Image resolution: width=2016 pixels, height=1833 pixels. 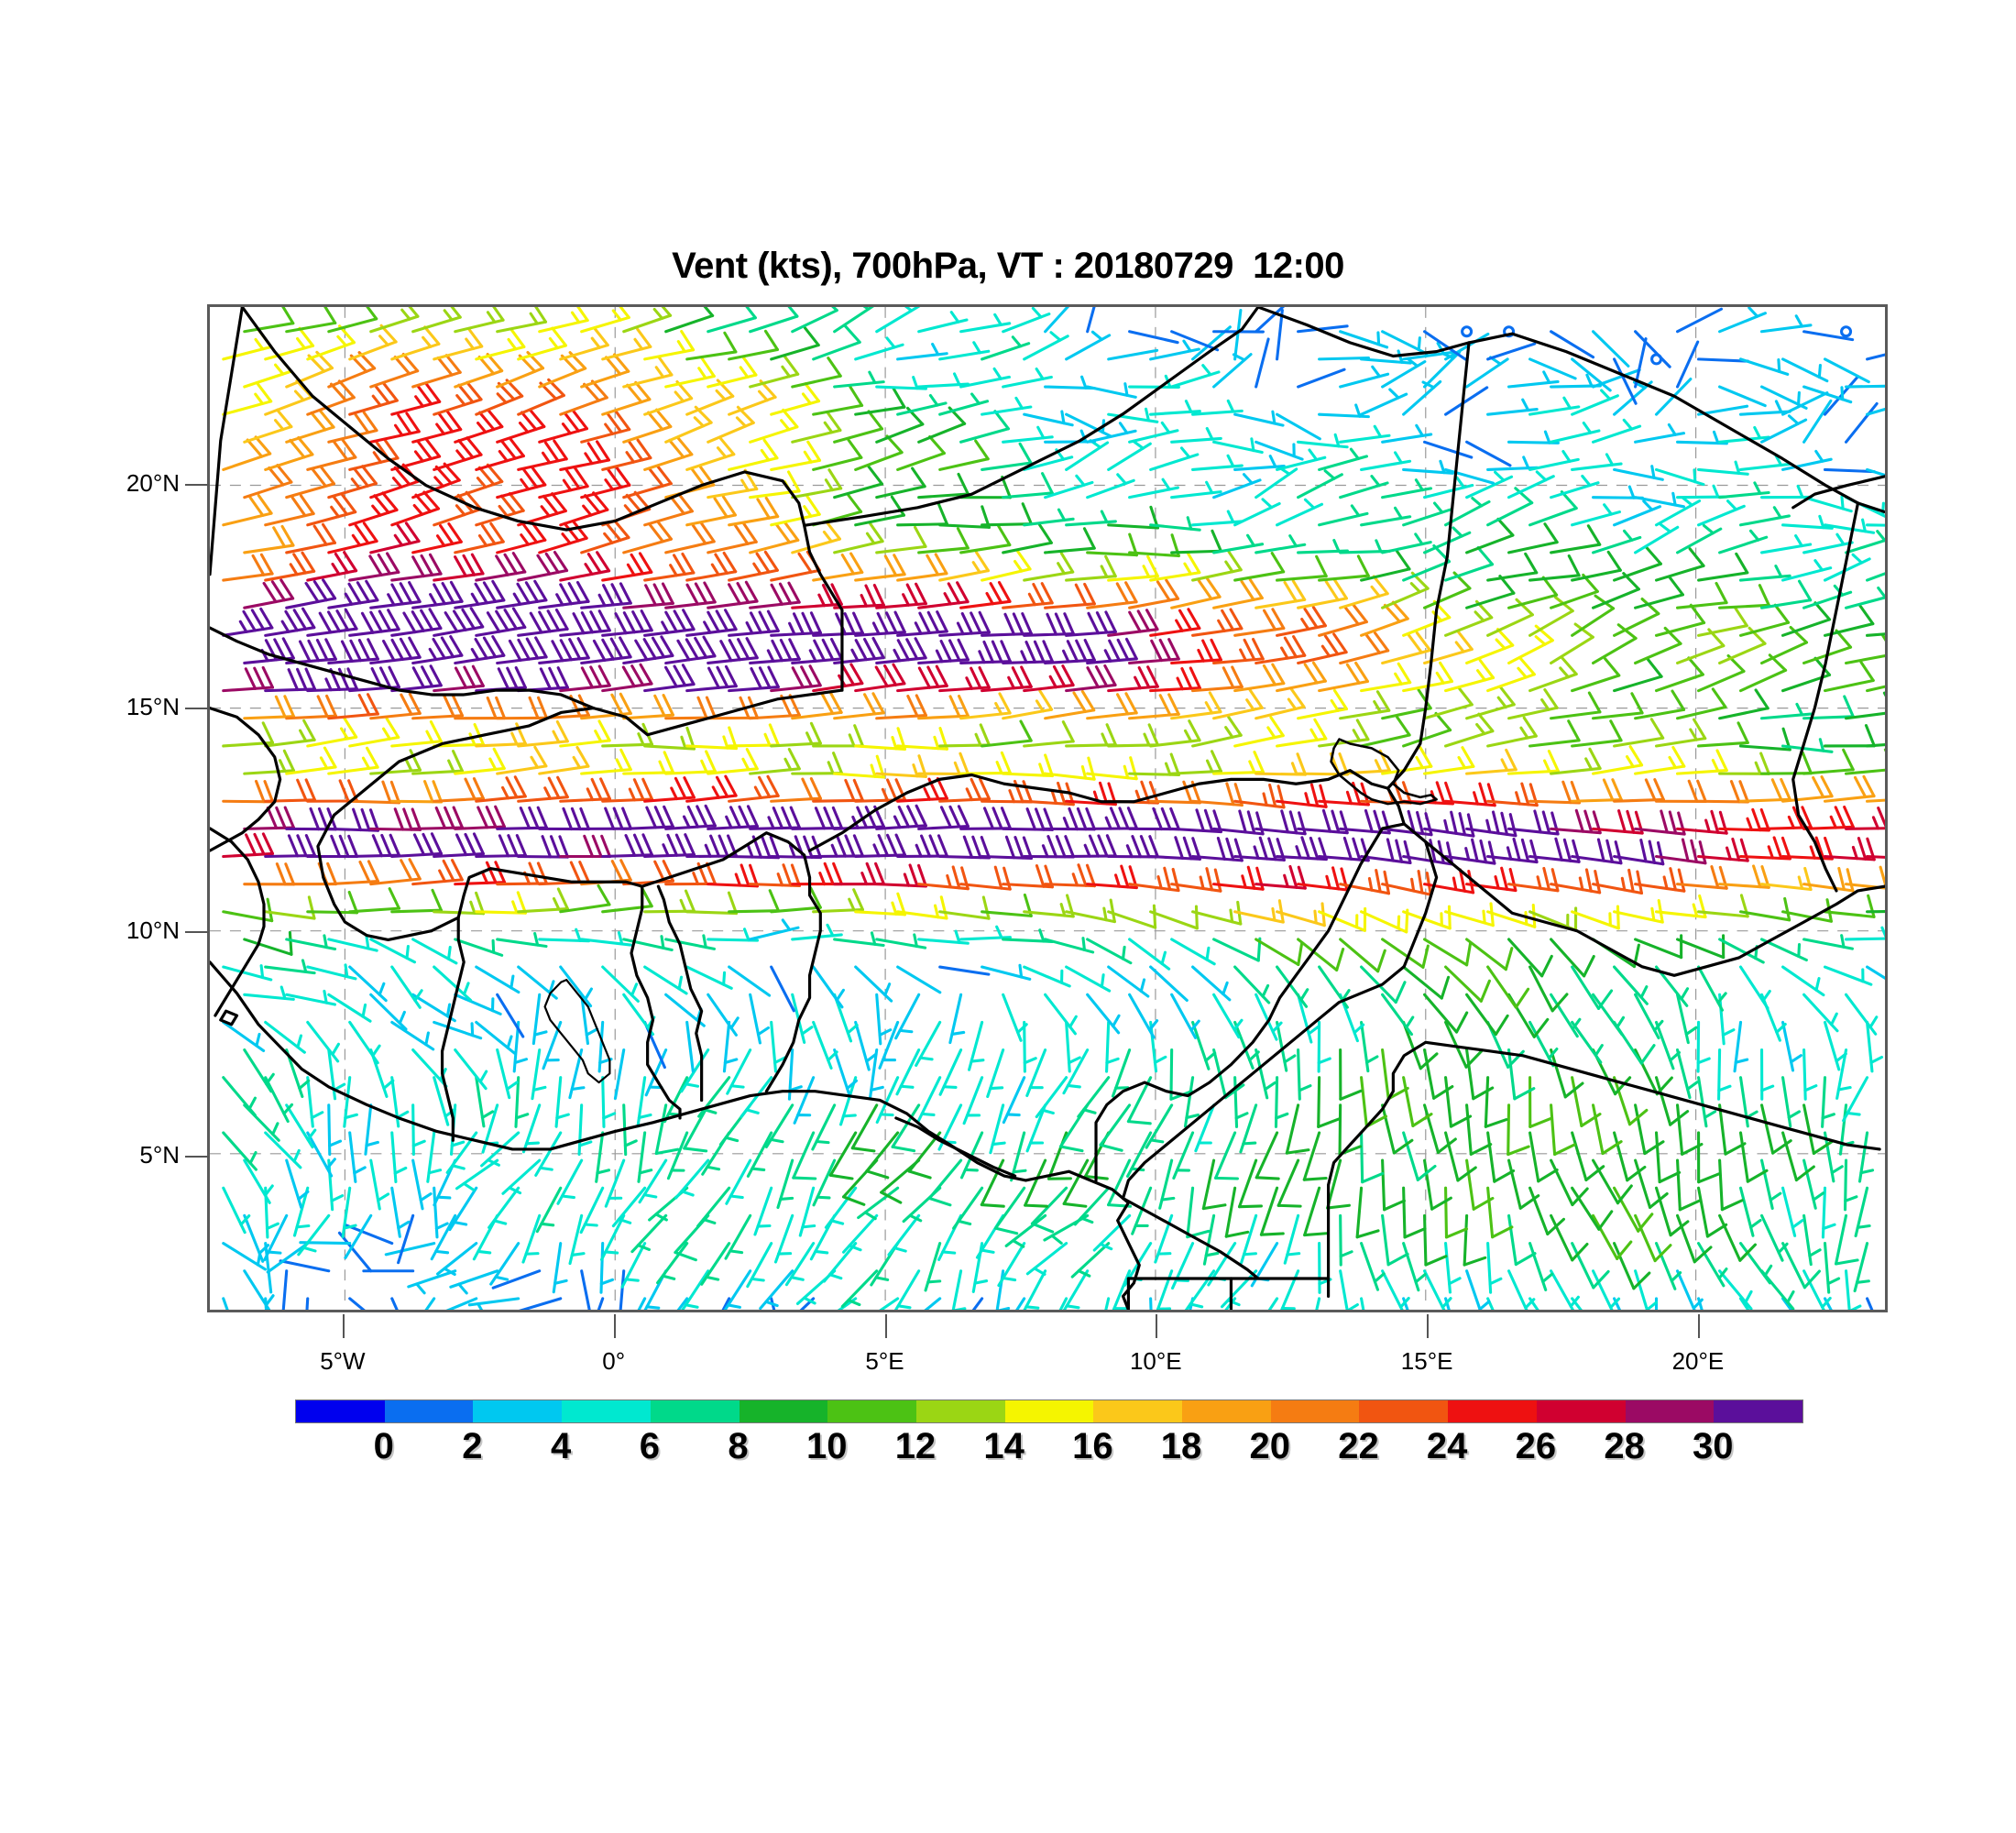 I want to click on colorbar-tick-label: 16, so click(x=1092, y=1446).